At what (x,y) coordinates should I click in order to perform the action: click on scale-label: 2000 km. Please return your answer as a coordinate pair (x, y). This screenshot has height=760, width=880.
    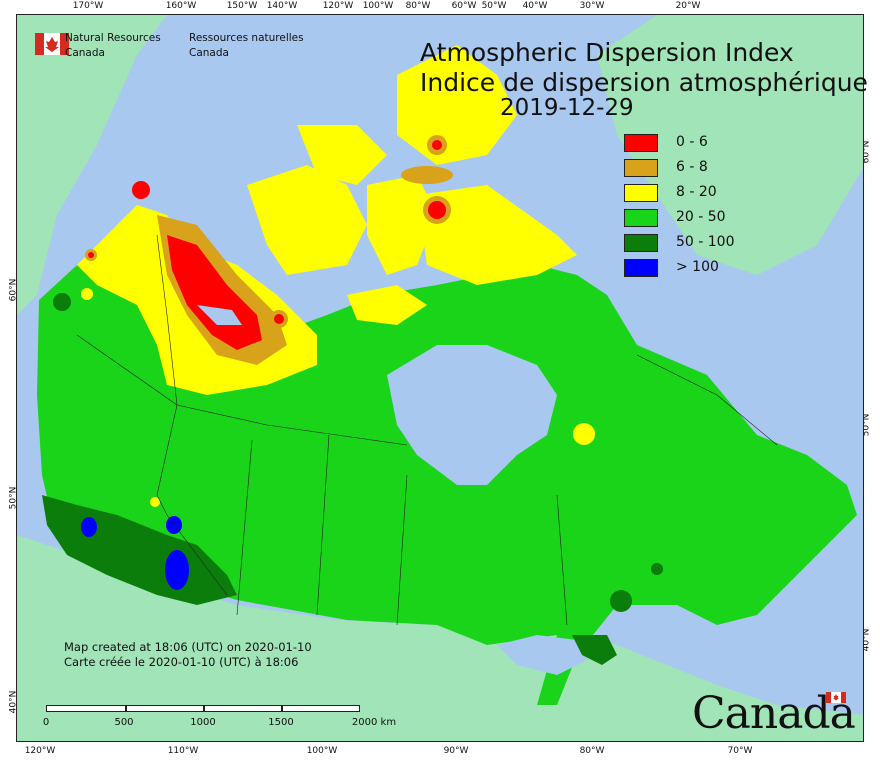
    Looking at the image, I should click on (374, 722).